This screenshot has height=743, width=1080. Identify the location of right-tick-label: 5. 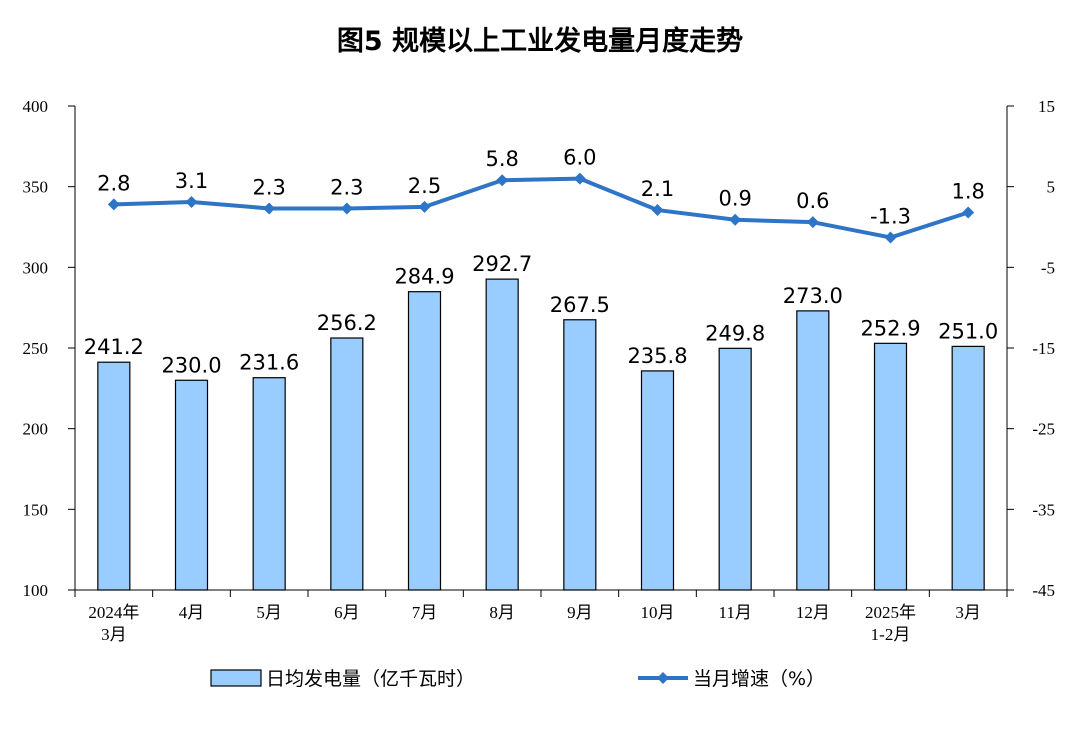
(1051, 187).